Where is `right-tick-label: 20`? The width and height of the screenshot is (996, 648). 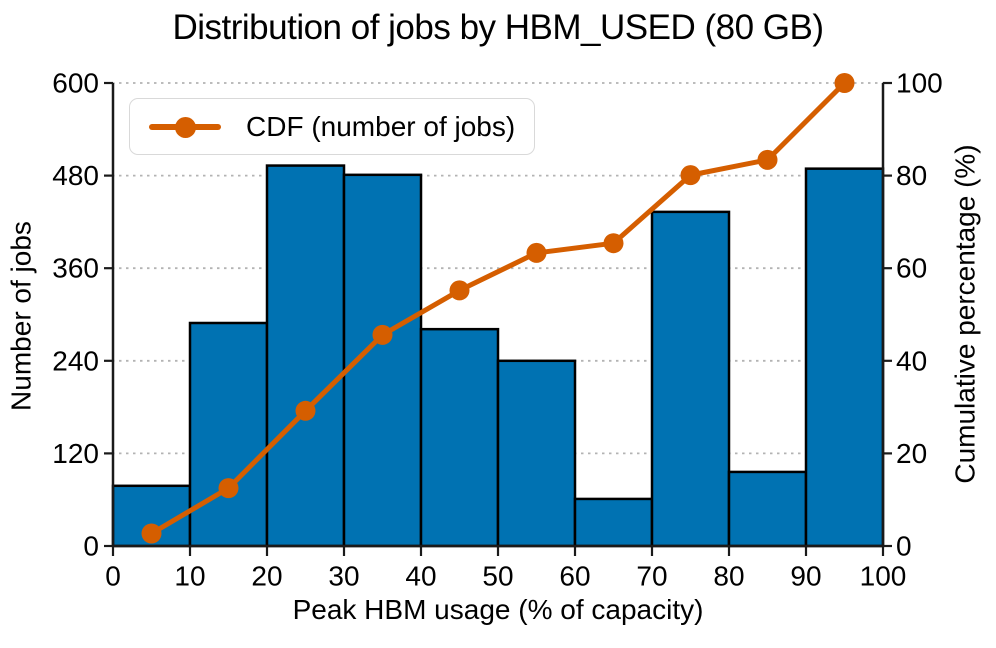
right-tick-label: 20 is located at coordinates (911, 453).